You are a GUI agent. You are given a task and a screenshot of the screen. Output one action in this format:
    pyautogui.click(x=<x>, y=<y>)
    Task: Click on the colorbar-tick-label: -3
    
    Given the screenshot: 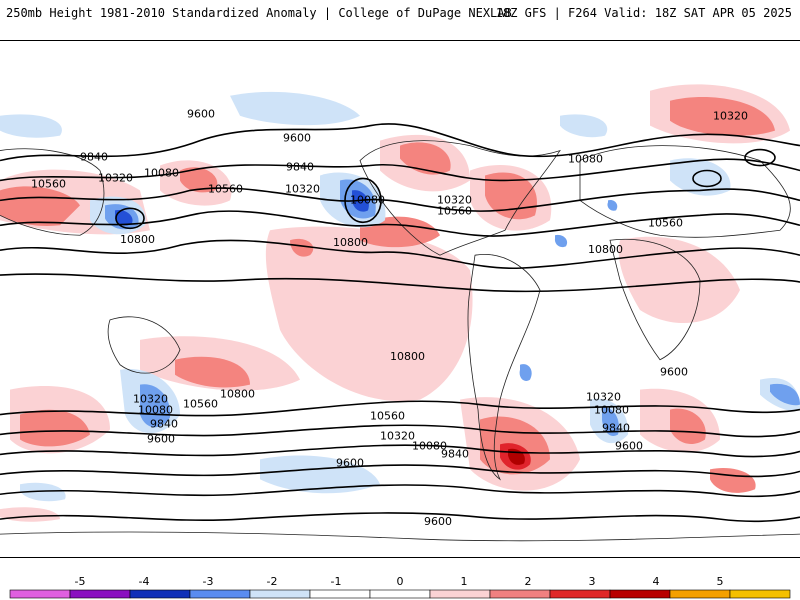 What is the action you would take?
    pyautogui.click(x=208, y=581)
    